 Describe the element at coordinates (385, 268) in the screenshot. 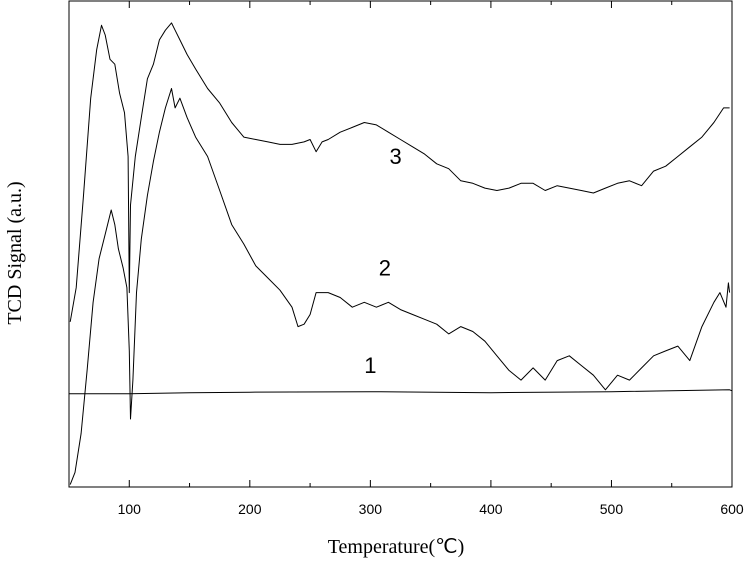

I see `series-label-2: 2` at that location.